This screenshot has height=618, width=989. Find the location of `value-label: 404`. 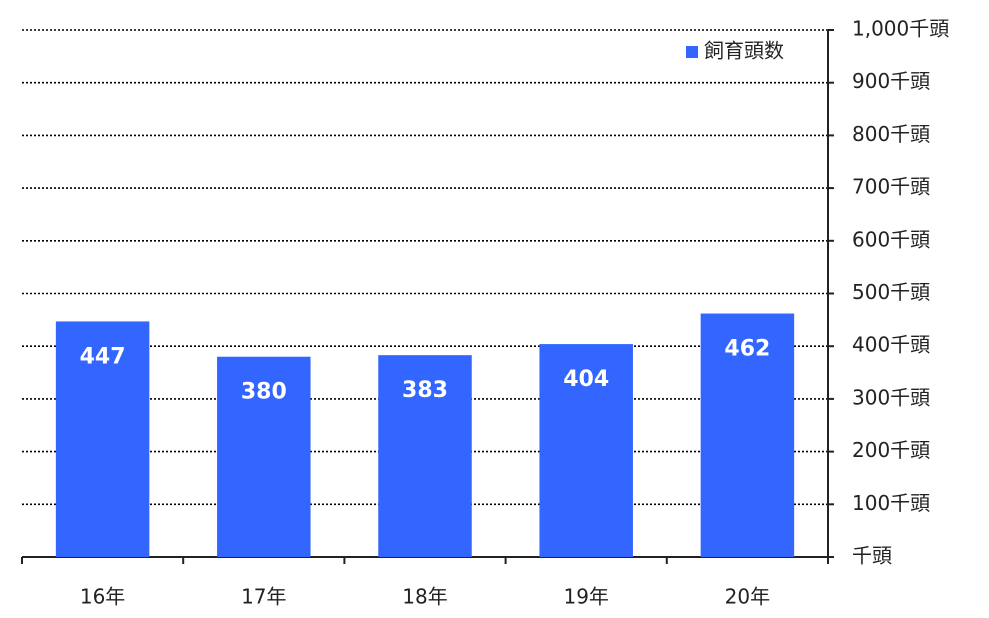

value-label: 404 is located at coordinates (586, 379).